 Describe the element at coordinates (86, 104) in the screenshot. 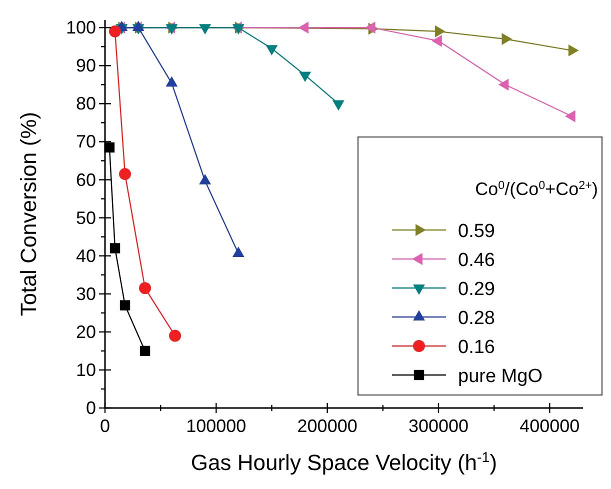

I see `y-tick-label: 80` at that location.